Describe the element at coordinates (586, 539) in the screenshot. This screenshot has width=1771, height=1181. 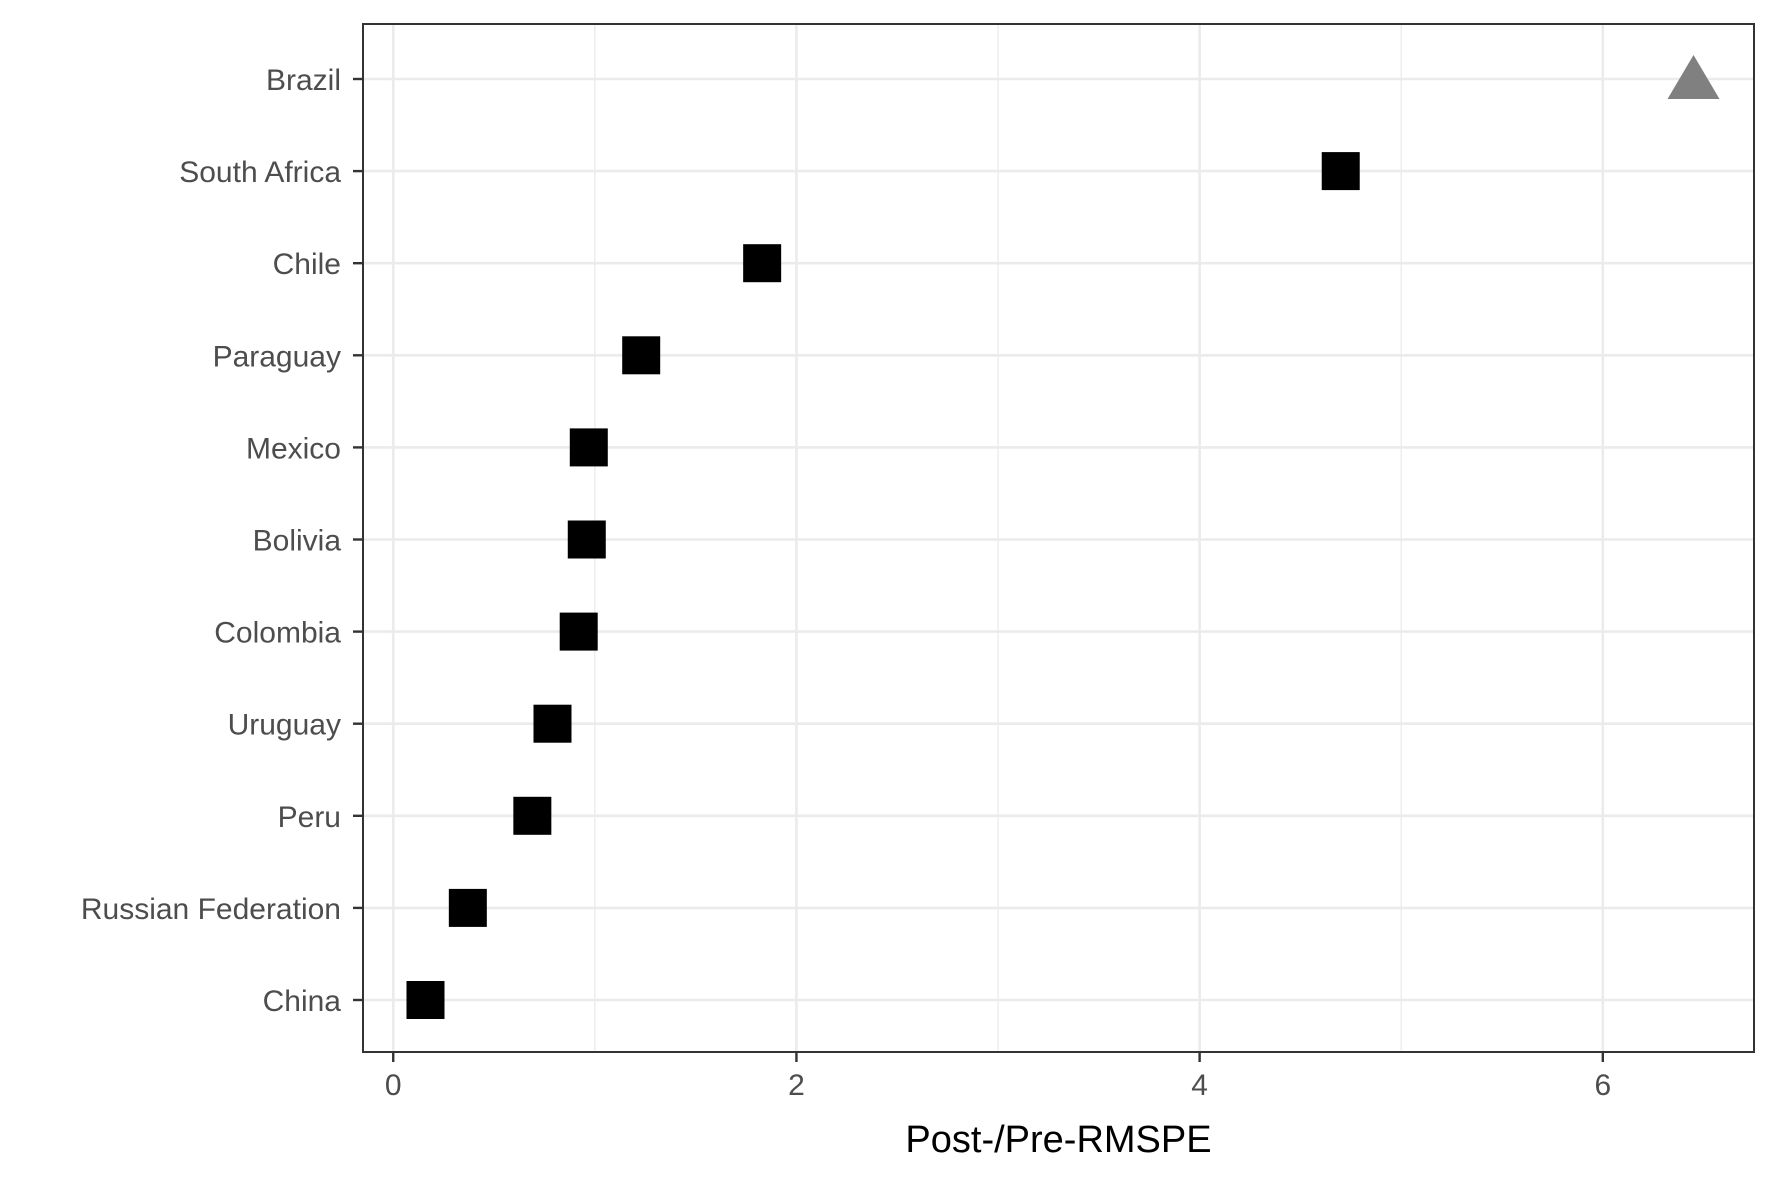
I see `point-bolivia` at that location.